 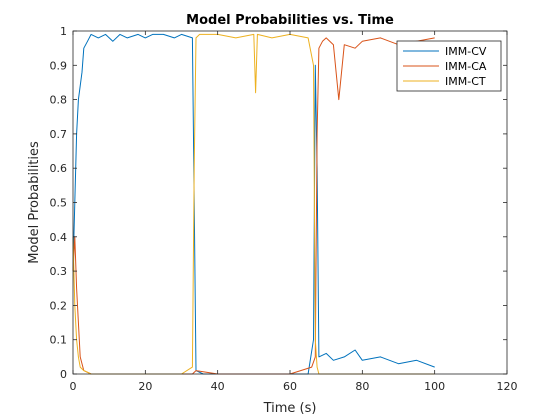 What do you see at coordinates (34, 202) in the screenshot?
I see `y-axis-label: Model Probabilities` at bounding box center [34, 202].